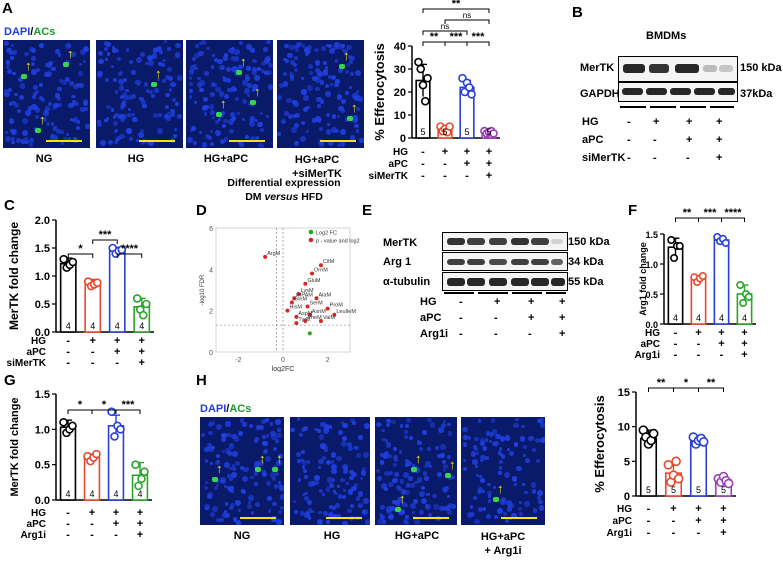  I want to click on volcano-point-ns, so click(309, 333).